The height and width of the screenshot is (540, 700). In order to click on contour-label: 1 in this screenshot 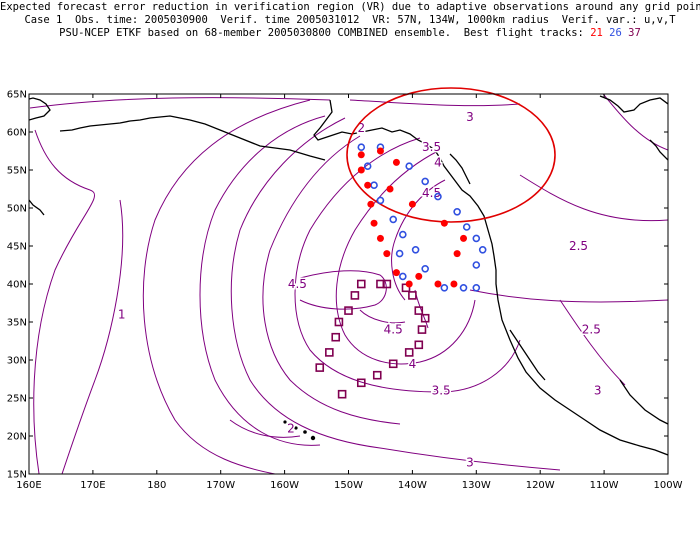, I will do `click(122, 314)`.